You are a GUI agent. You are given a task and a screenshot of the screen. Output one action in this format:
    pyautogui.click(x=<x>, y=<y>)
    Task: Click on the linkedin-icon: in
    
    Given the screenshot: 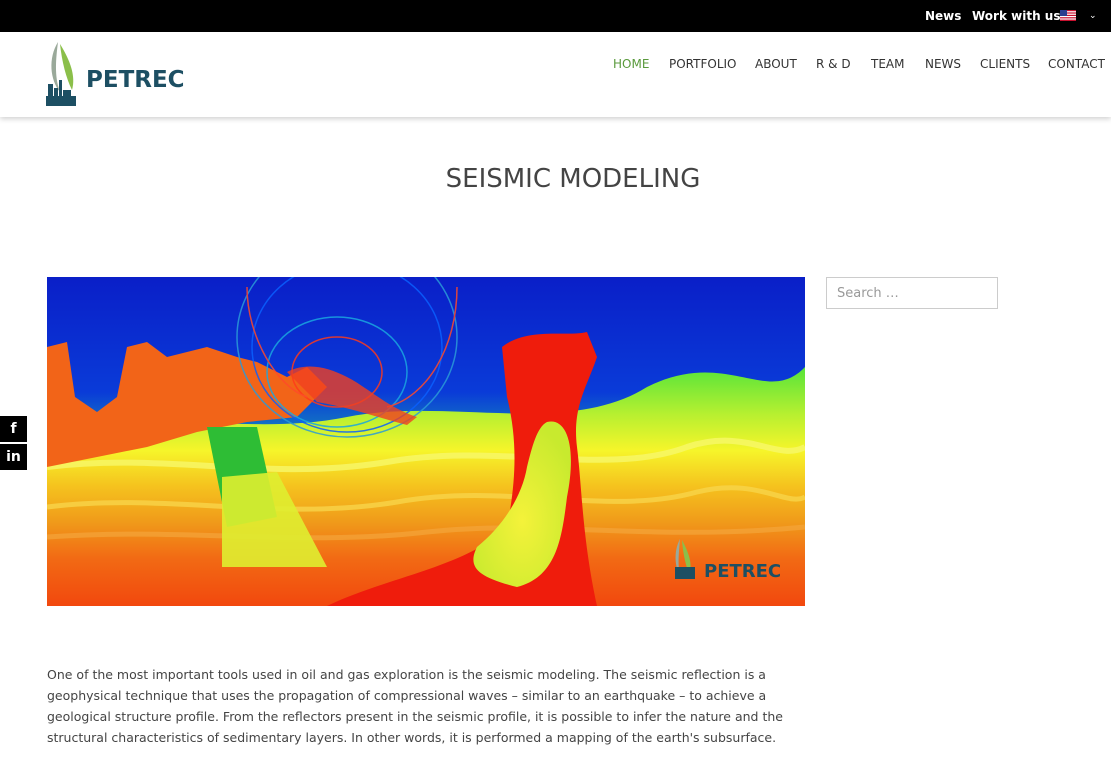 What is the action you would take?
    pyautogui.click(x=13, y=457)
    